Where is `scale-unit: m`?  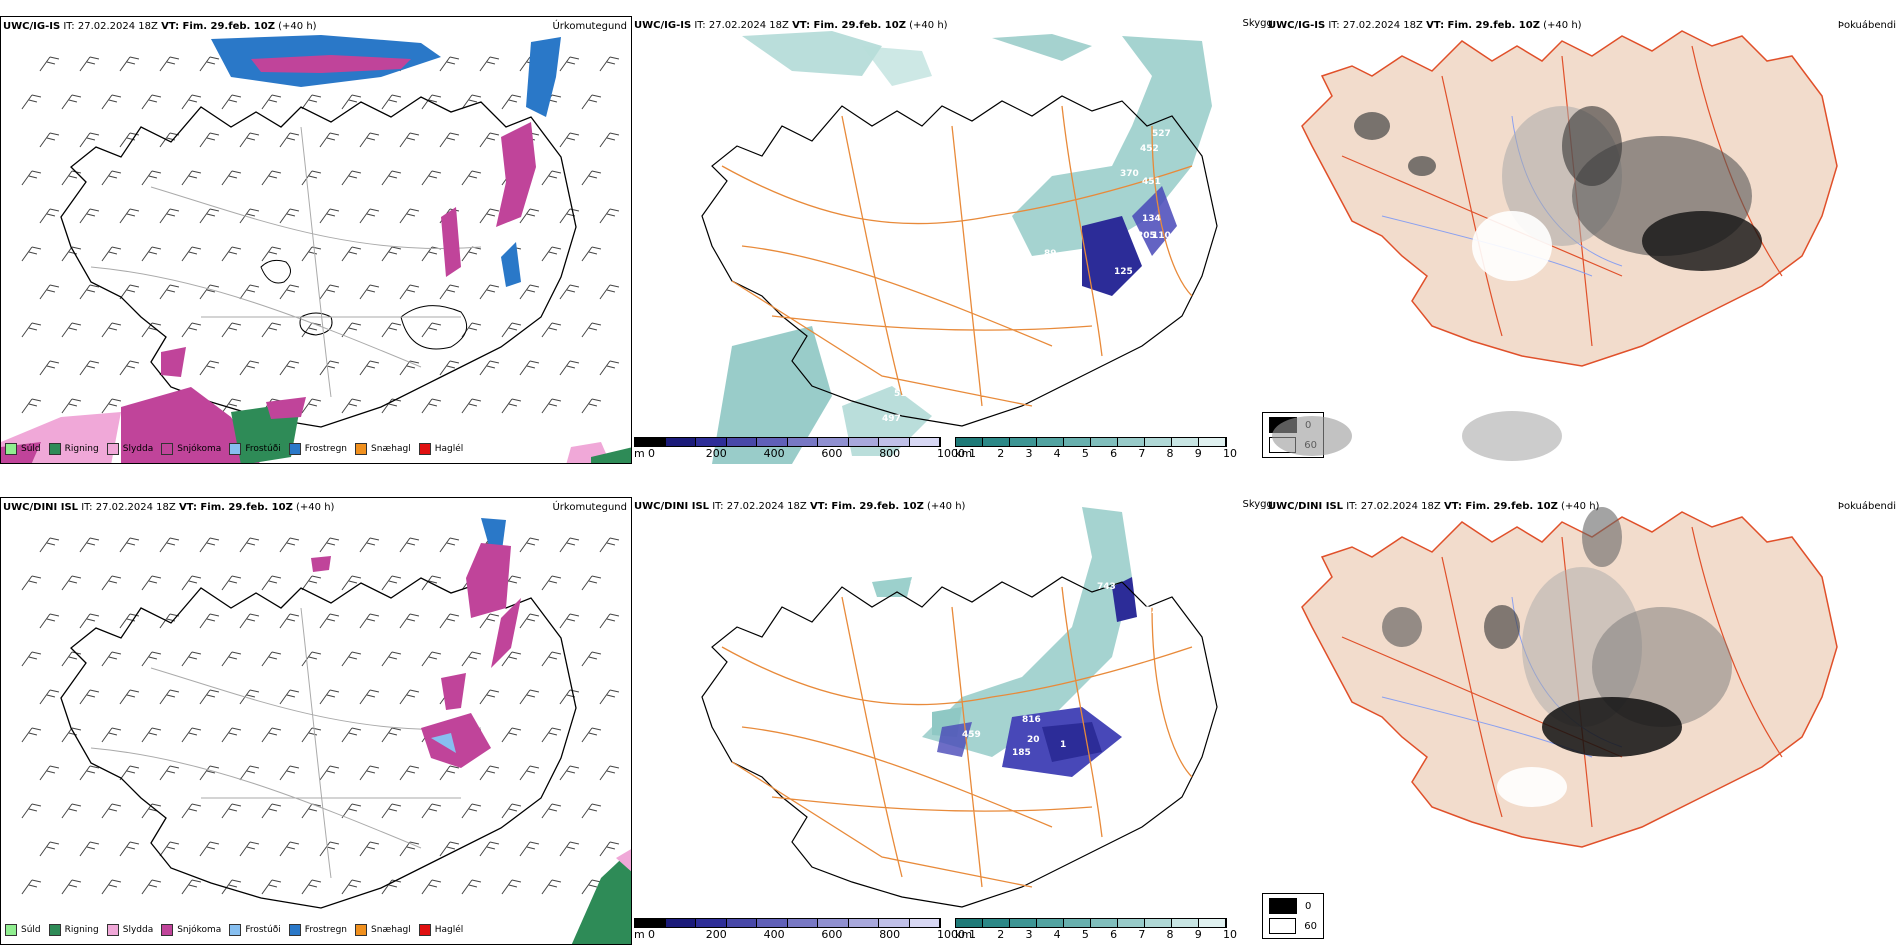 scale-unit: m is located at coordinates (639, 453).